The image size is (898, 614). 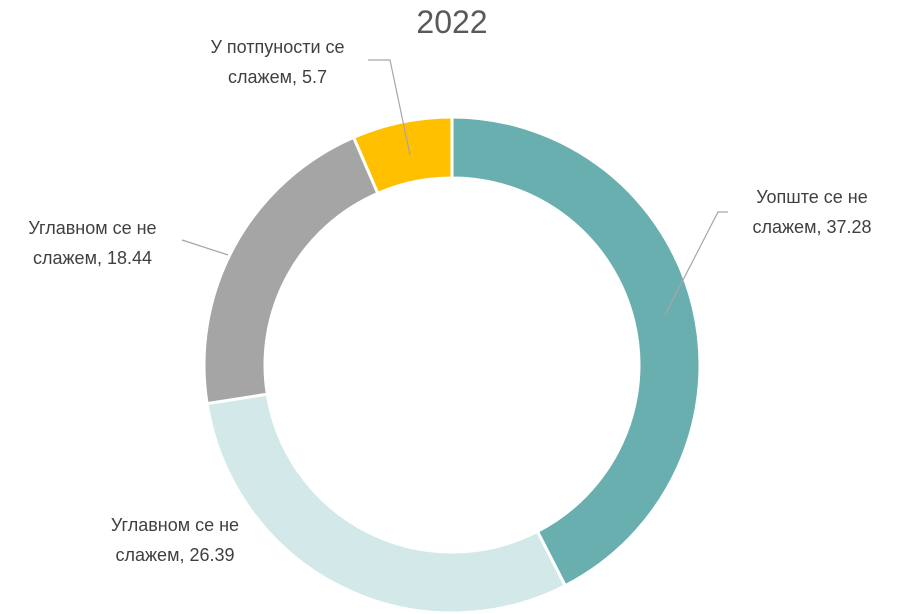 What do you see at coordinates (452, 22) in the screenshot?
I see `chart-title: 2022` at bounding box center [452, 22].